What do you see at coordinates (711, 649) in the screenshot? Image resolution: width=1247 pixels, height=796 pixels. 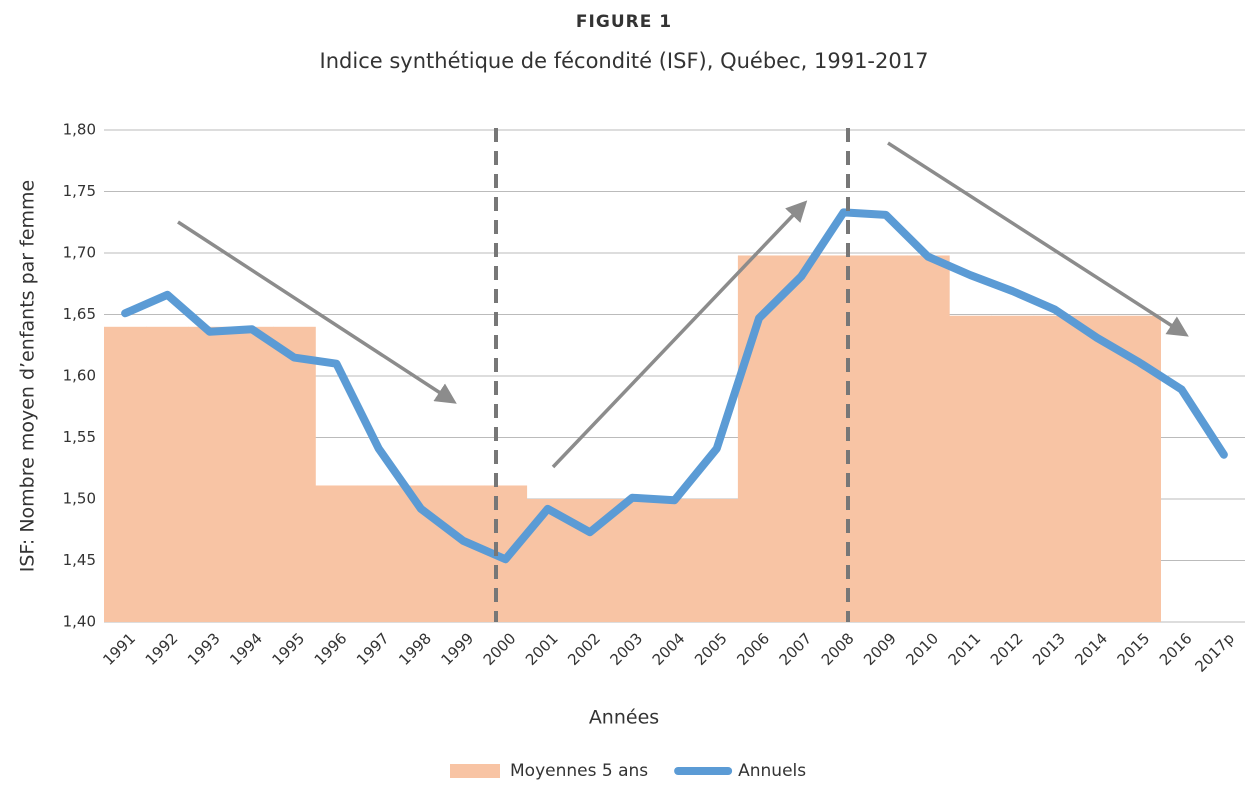 I see `x-tick-label: 2005` at bounding box center [711, 649].